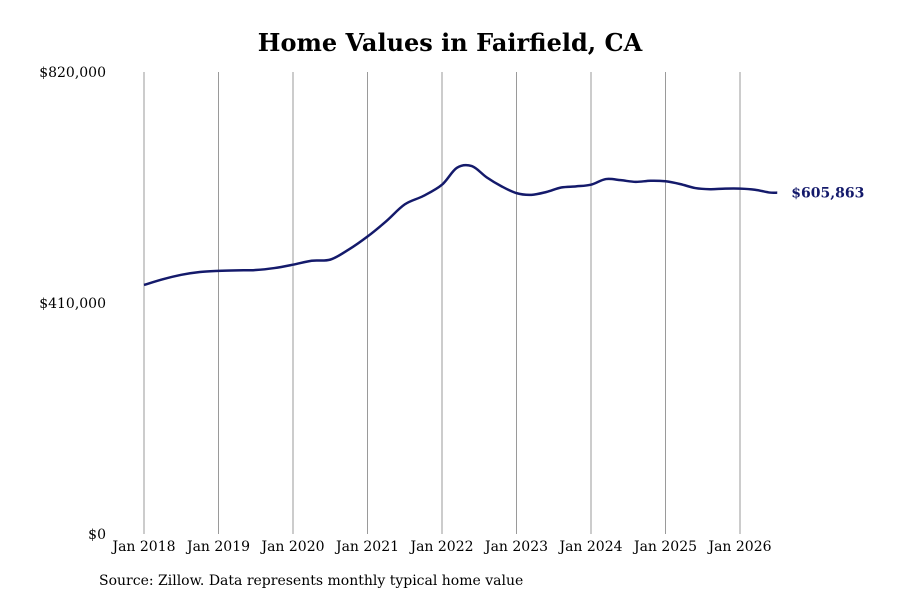 The height and width of the screenshot is (600, 900). I want to click on x-tick-label: Jan 2019, so click(217, 547).